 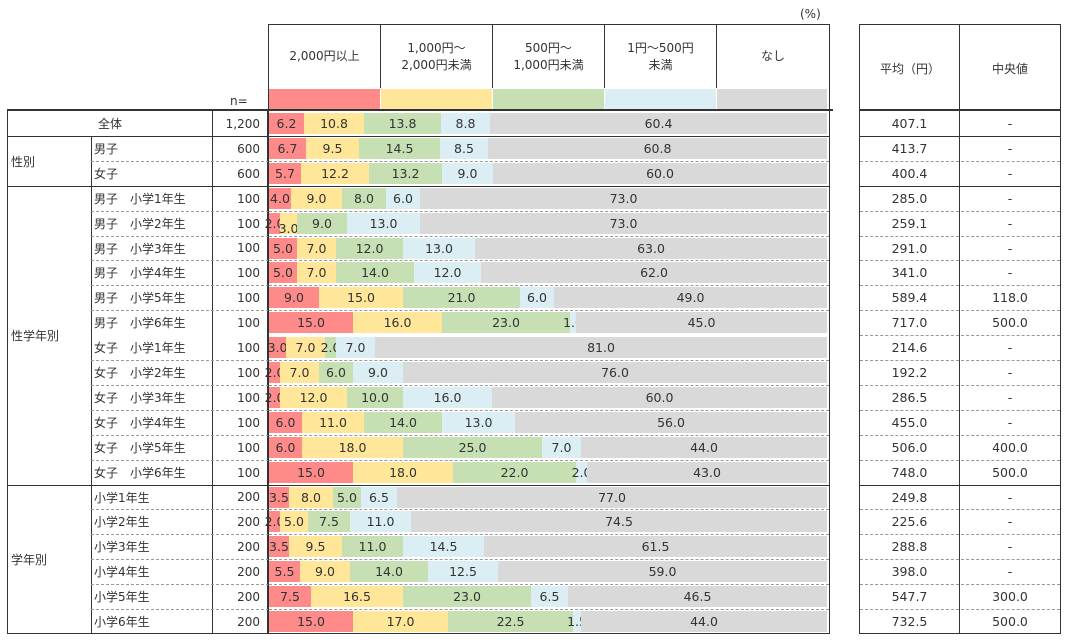 I want to click on row-label: 男子 小学2年生, so click(x=140, y=224).